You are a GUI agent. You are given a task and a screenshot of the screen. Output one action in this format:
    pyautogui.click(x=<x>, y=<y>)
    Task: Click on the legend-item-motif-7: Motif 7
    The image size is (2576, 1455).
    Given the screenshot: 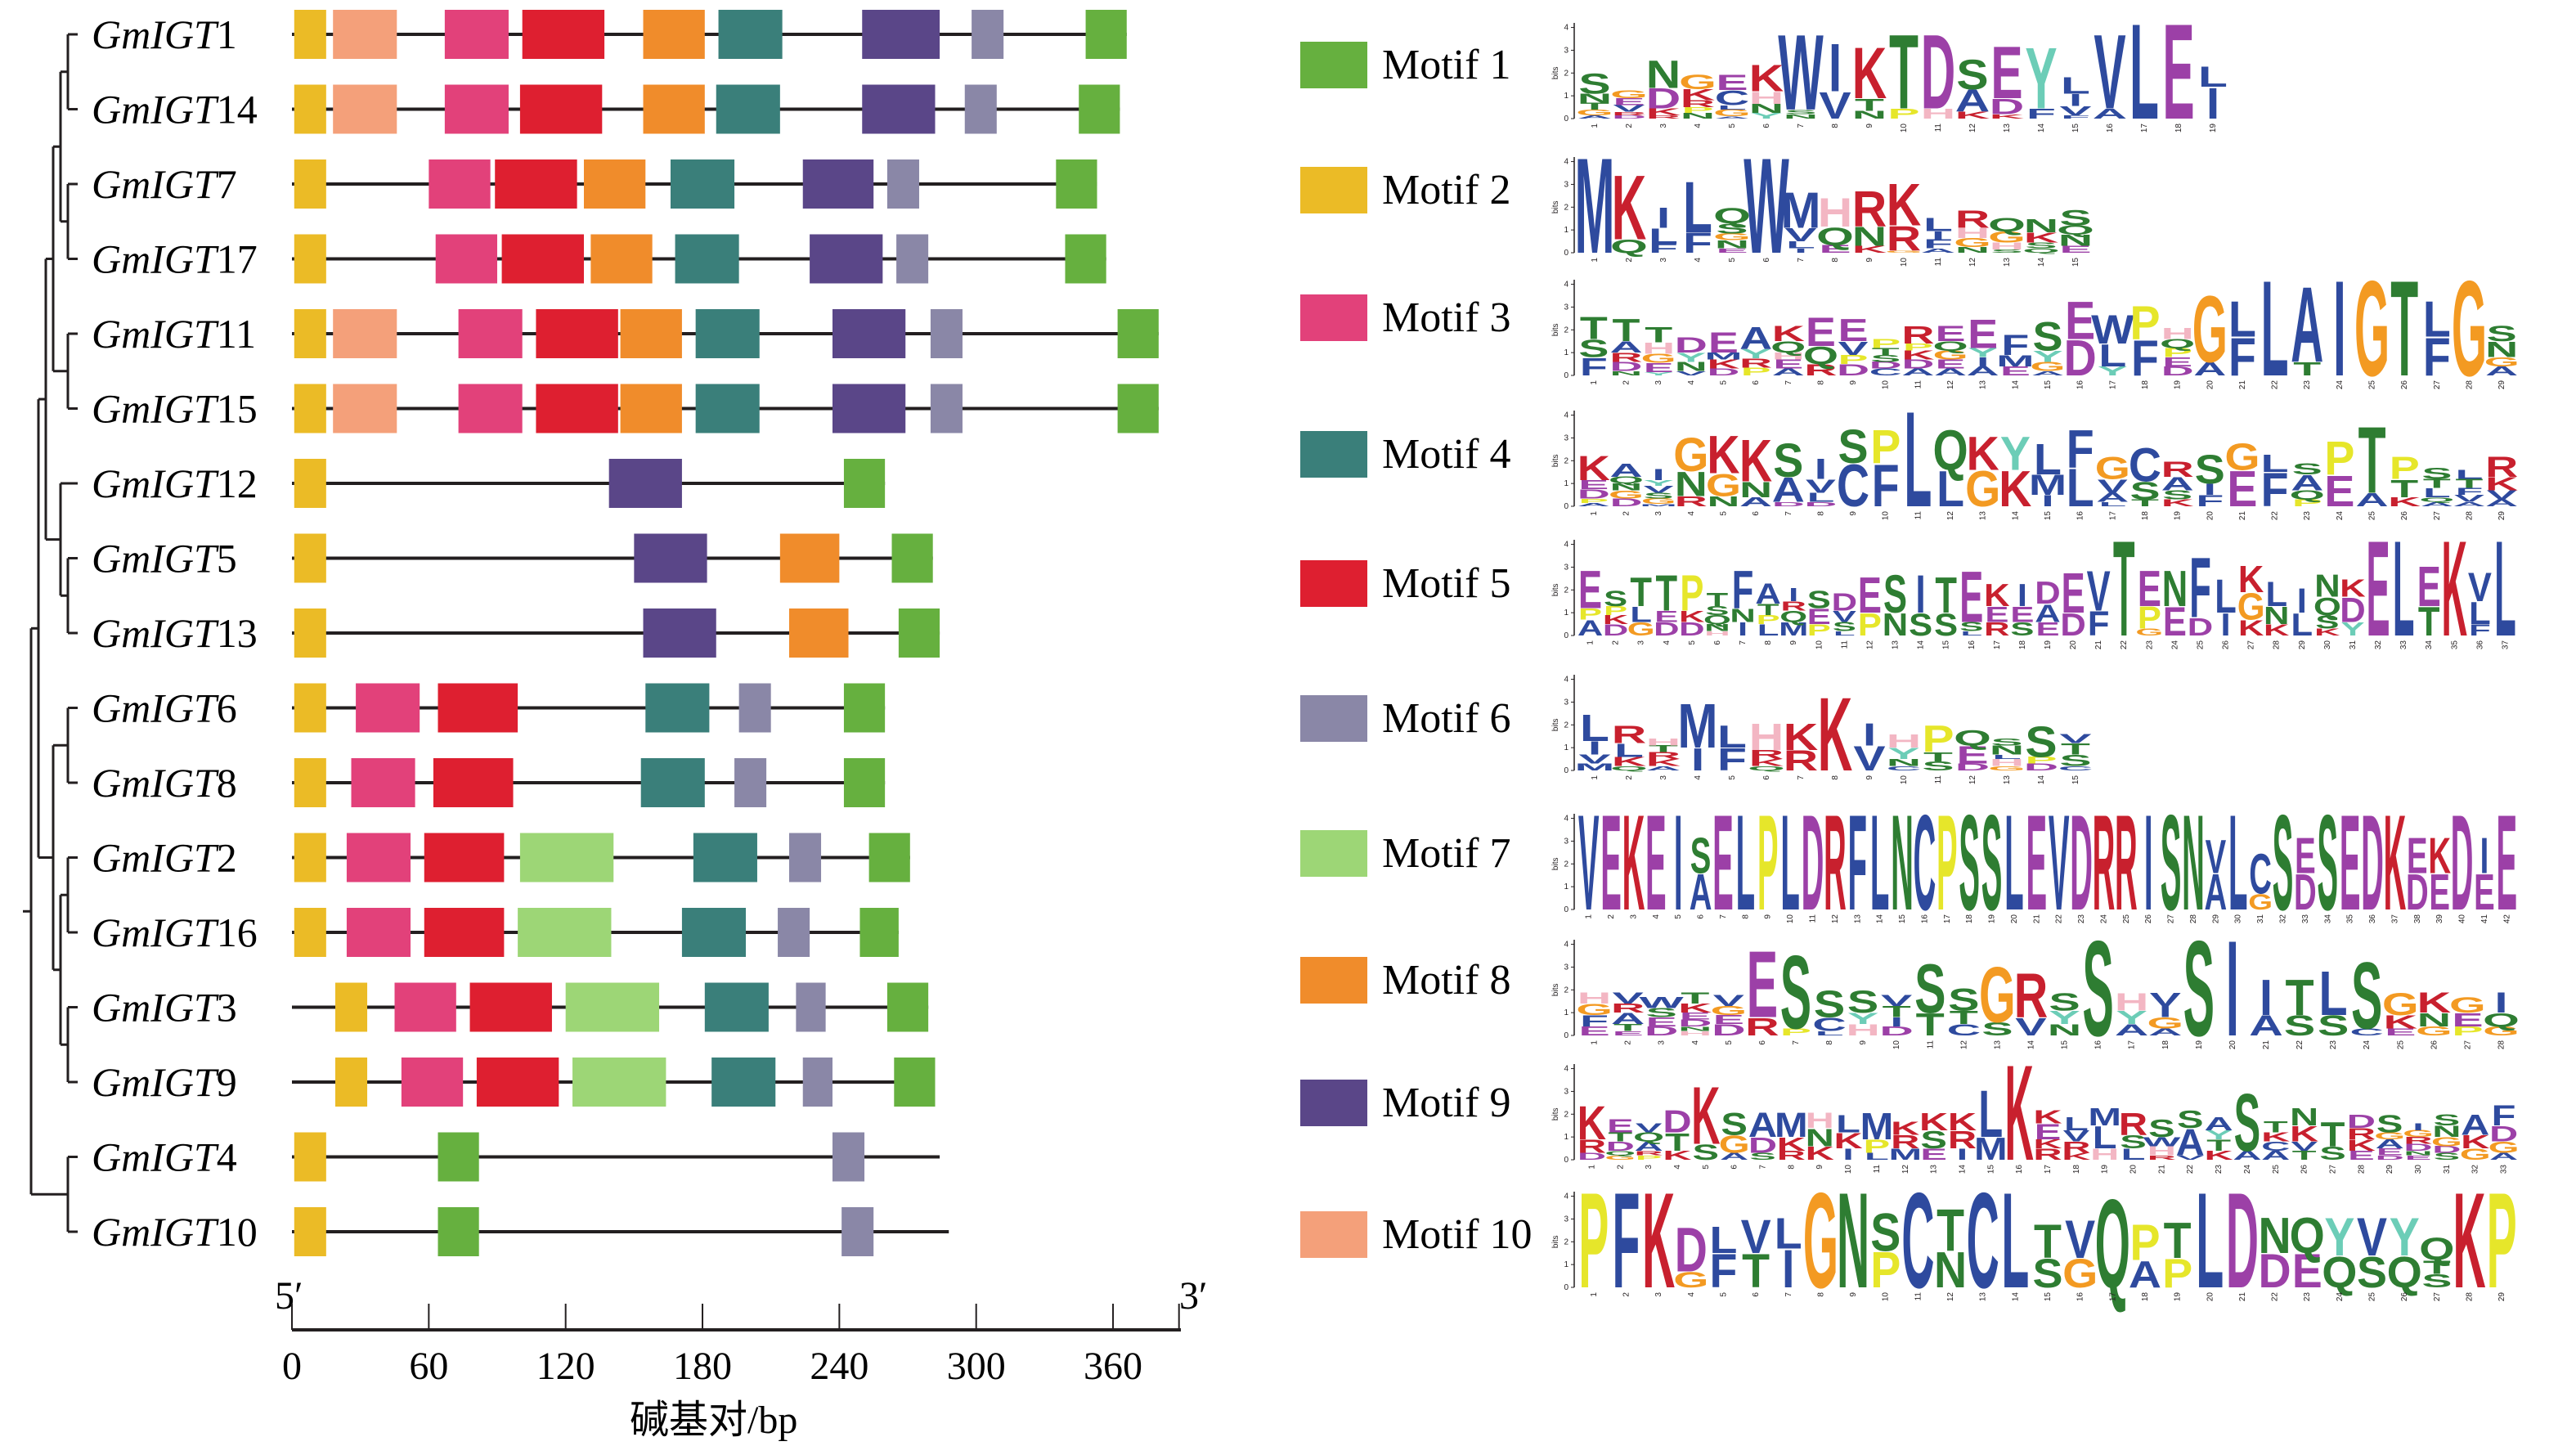 What is the action you would take?
    pyautogui.click(x=1405, y=854)
    